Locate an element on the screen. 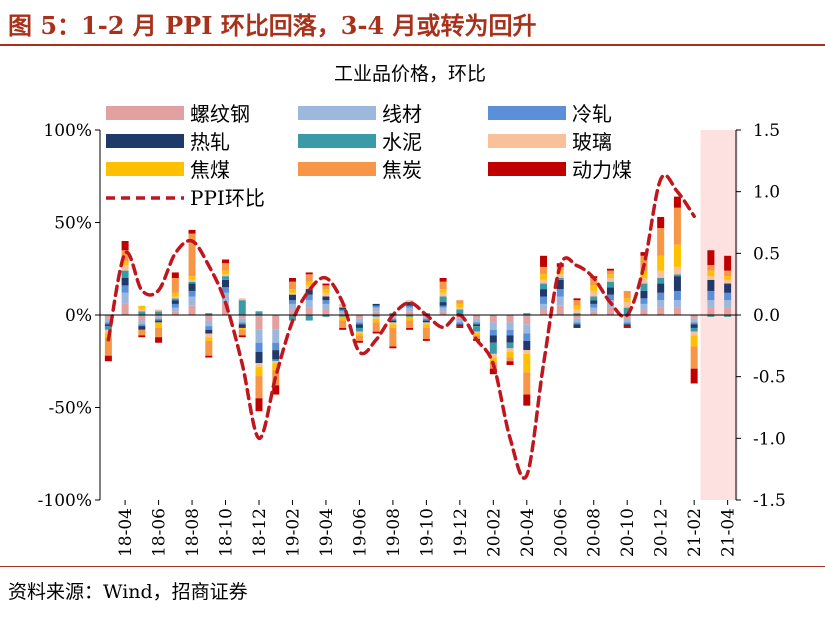 The image size is (825, 619). bar-焦煤-20-01 is located at coordinates (477, 334).